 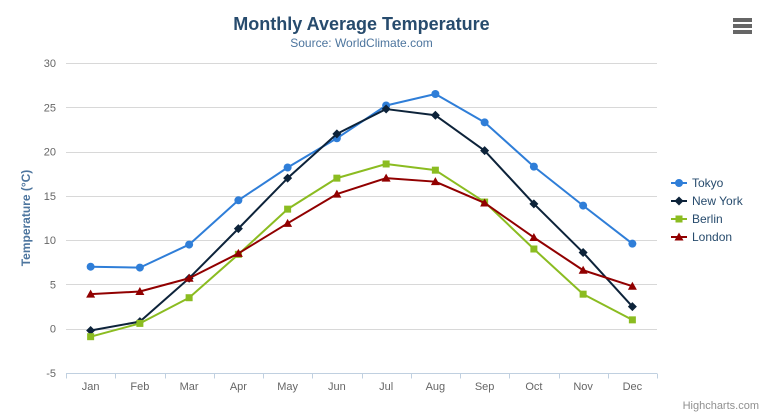 What do you see at coordinates (238, 387) in the screenshot?
I see `x-axis-tick-label: Apr` at bounding box center [238, 387].